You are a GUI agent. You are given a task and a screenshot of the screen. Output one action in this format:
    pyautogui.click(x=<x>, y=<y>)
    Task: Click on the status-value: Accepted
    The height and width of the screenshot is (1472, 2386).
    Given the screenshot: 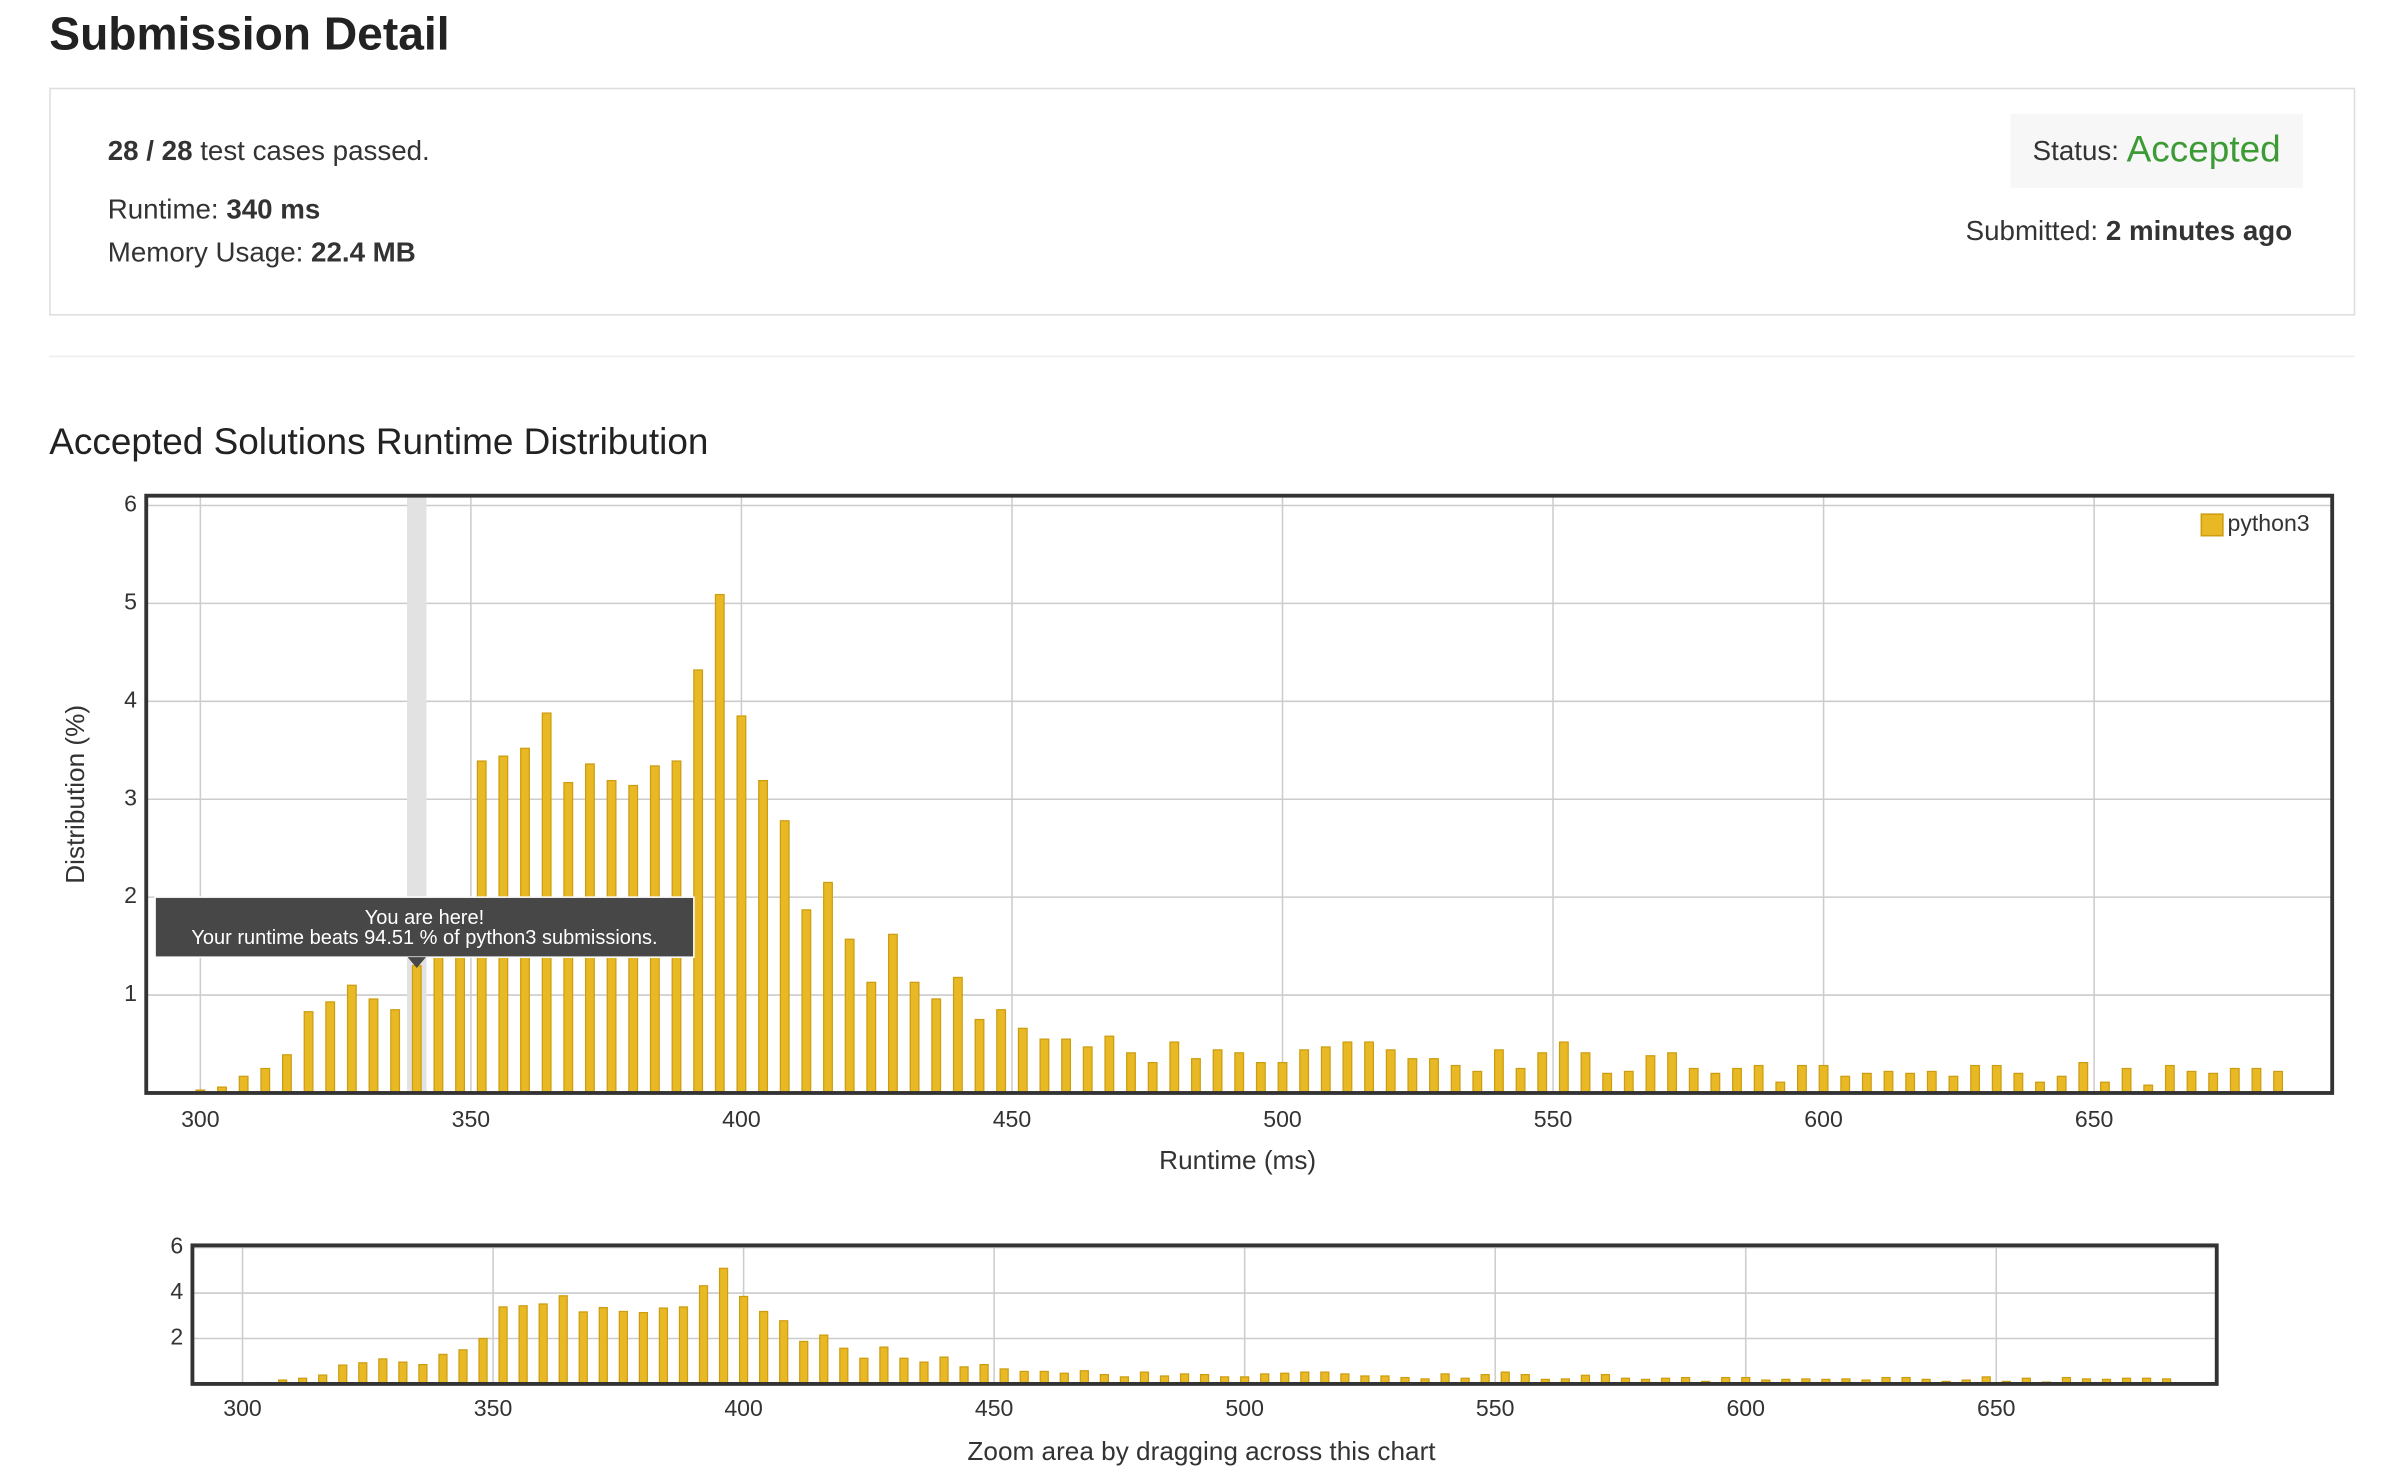 What is the action you would take?
    pyautogui.click(x=2203, y=150)
    